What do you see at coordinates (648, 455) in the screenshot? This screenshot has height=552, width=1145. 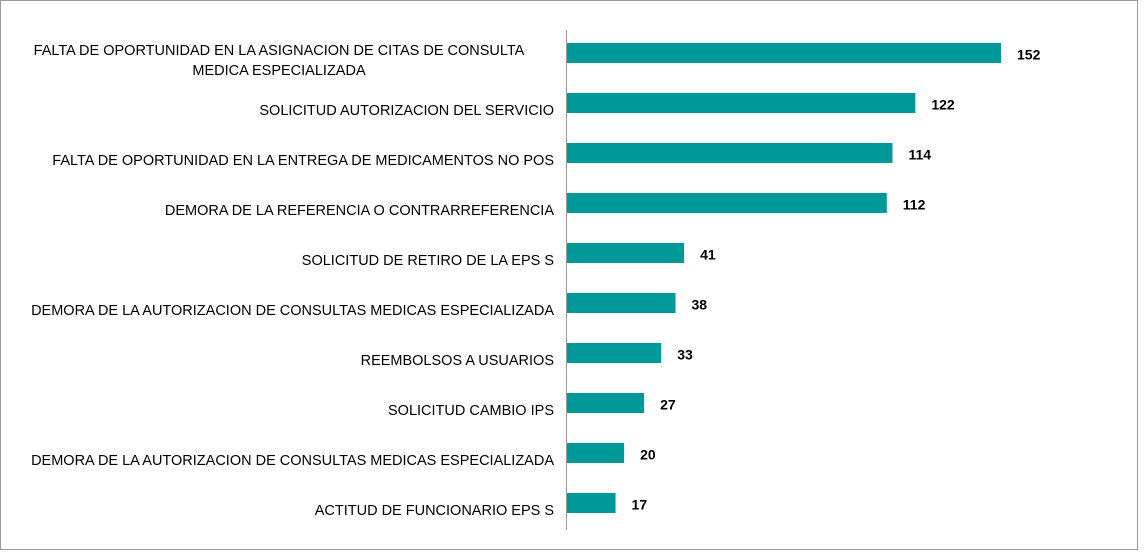 I see `value-label: 20` at bounding box center [648, 455].